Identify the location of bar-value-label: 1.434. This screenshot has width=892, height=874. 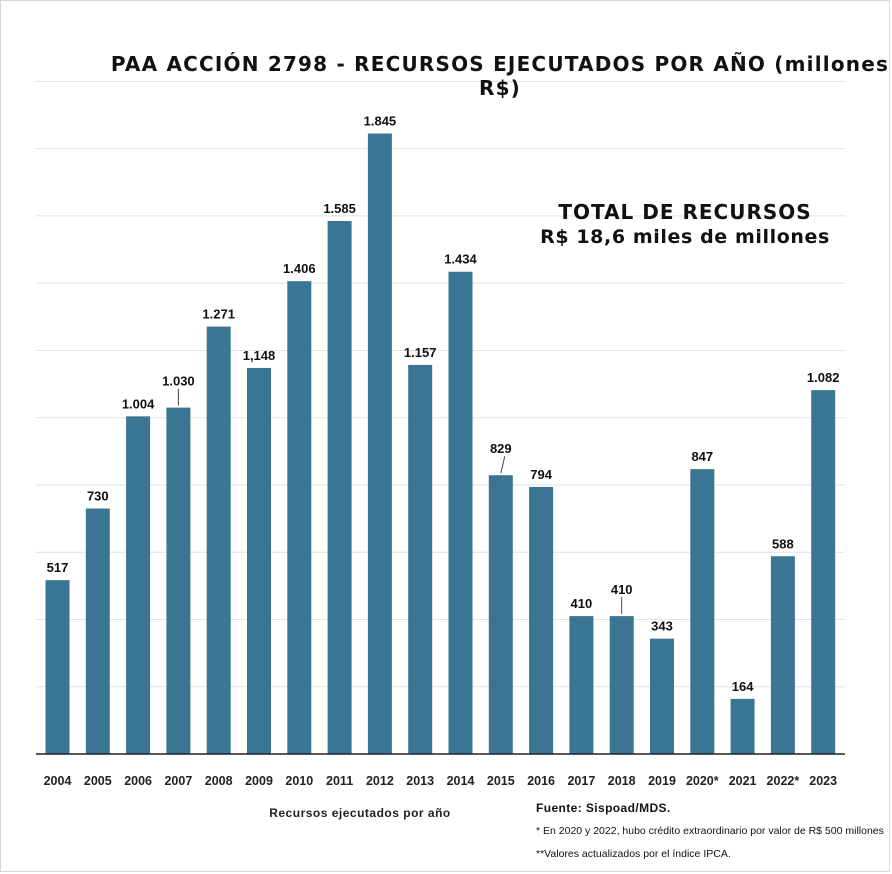
(460, 259).